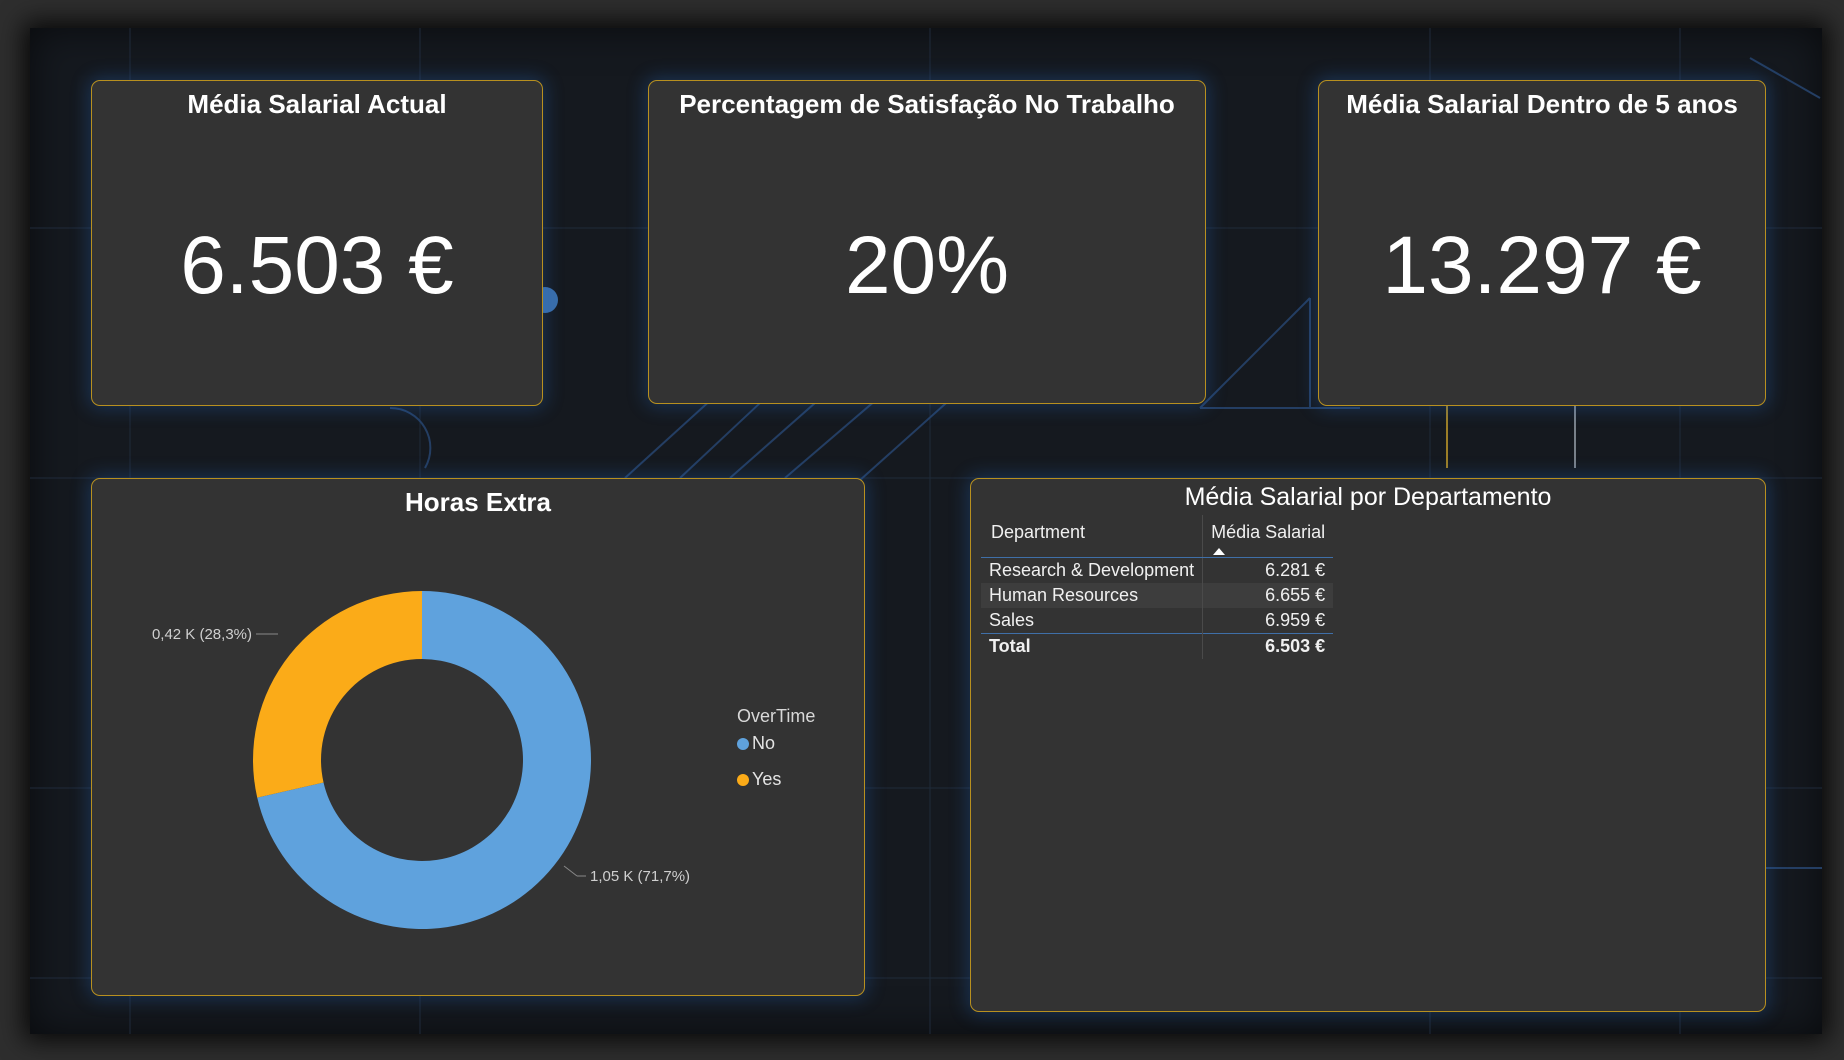 This screenshot has height=1060, width=1844. I want to click on overtime-donut-chart: 0,42 K (28,3%) 1,05 K (71,7%), so click(421, 760).